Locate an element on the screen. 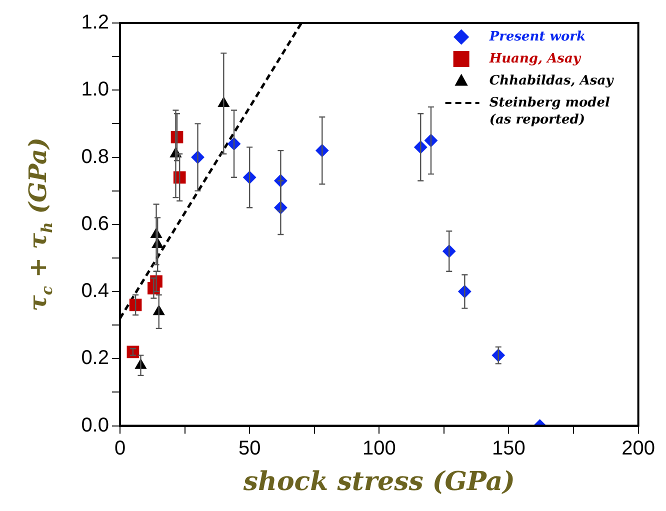 This screenshot has width=666, height=511. x-tick-label: 0 is located at coordinates (120, 448).